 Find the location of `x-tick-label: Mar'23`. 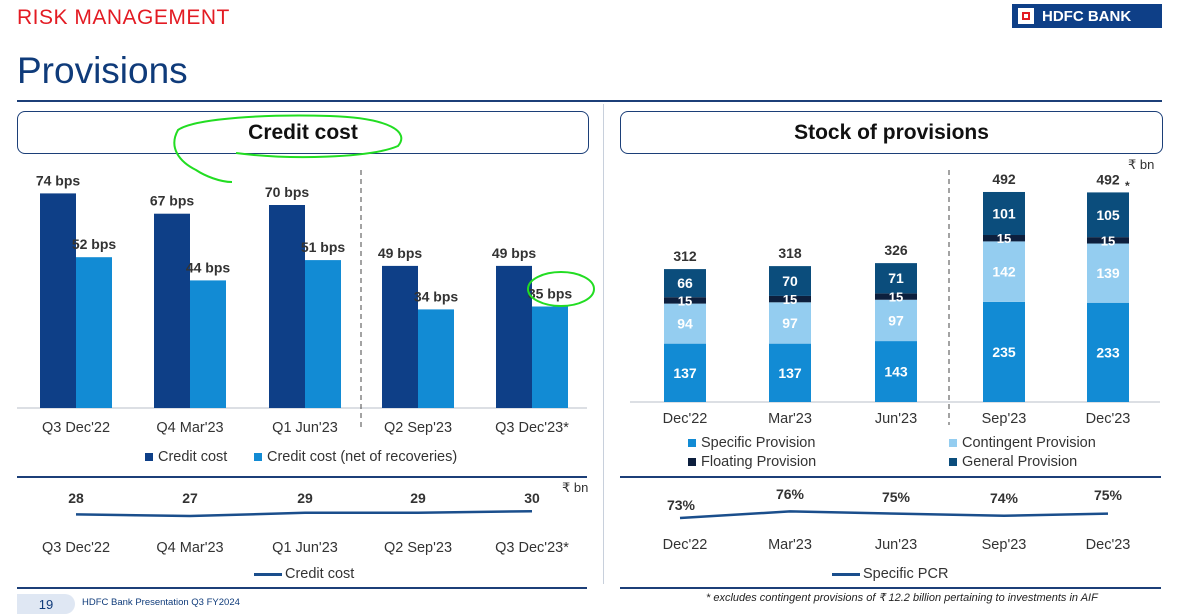

x-tick-label: Mar'23 is located at coordinates (790, 545).